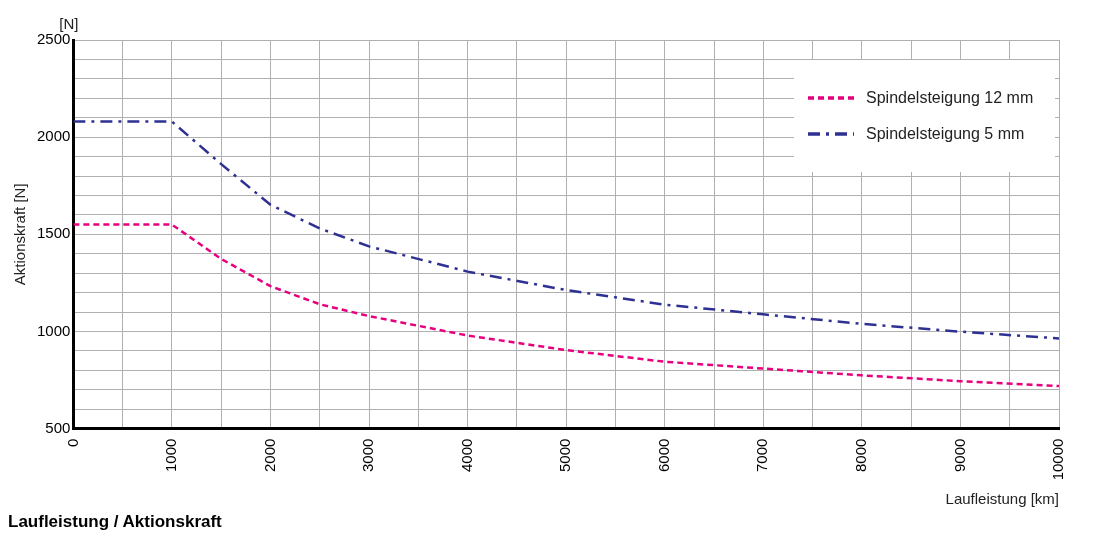  What do you see at coordinates (663, 455) in the screenshot?
I see `x-tick-label: 6000` at bounding box center [663, 455].